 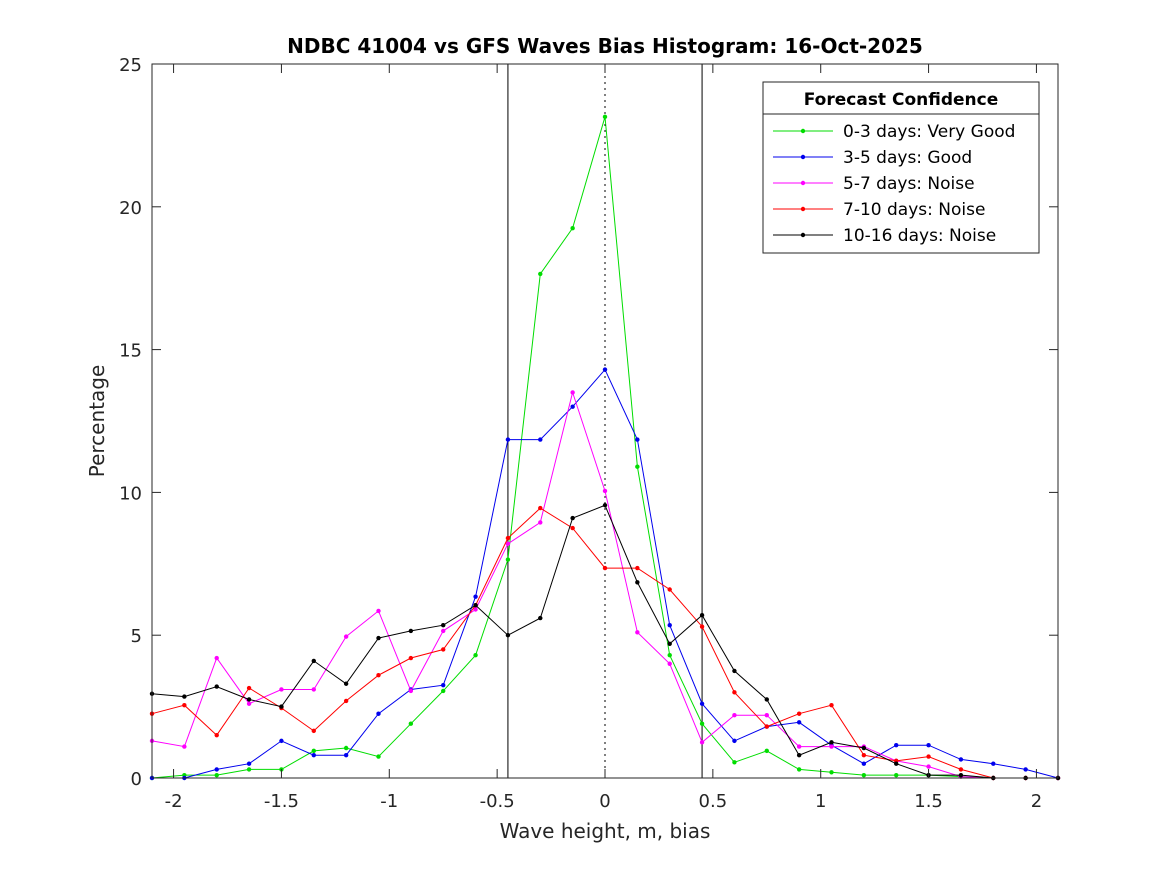 What do you see at coordinates (136, 636) in the screenshot?
I see `y-tick-label: 5` at bounding box center [136, 636].